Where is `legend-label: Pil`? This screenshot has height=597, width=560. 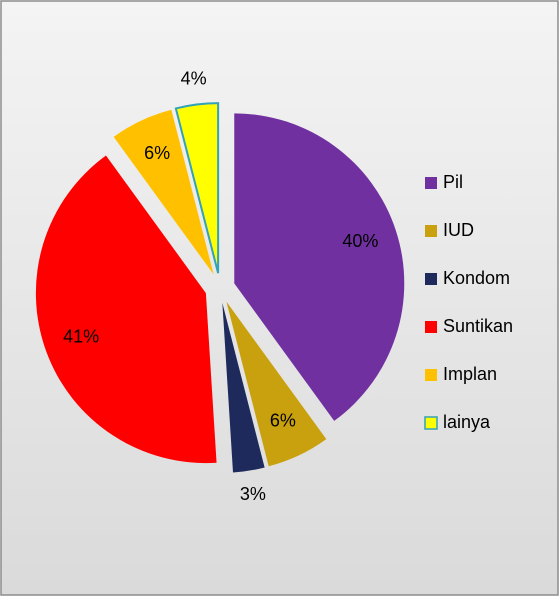 legend-label: Pil is located at coordinates (453, 182).